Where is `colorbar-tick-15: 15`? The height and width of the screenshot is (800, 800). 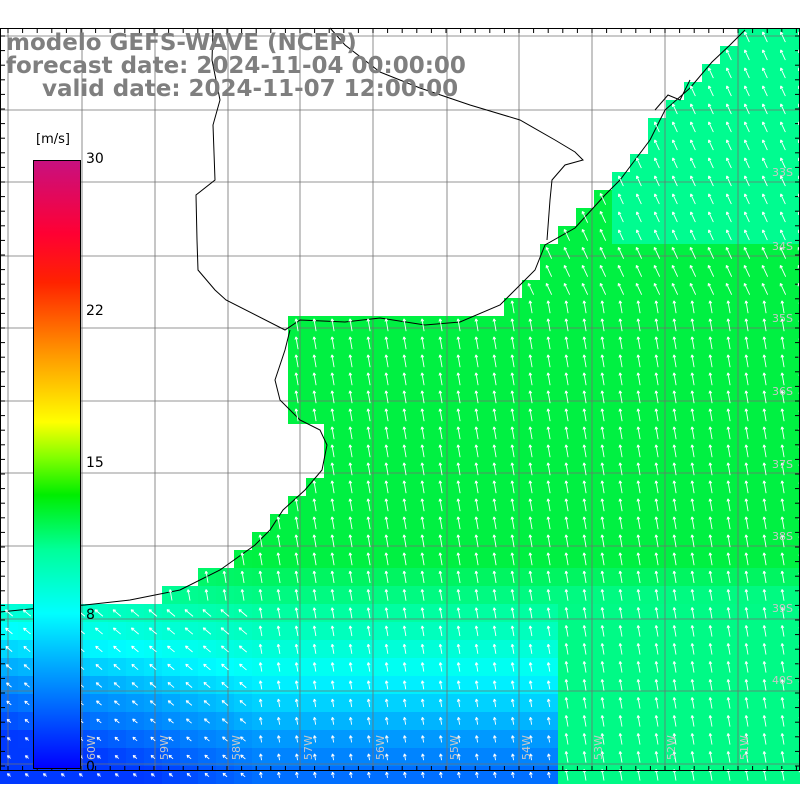 colorbar-tick-15: 15 is located at coordinates (95, 463).